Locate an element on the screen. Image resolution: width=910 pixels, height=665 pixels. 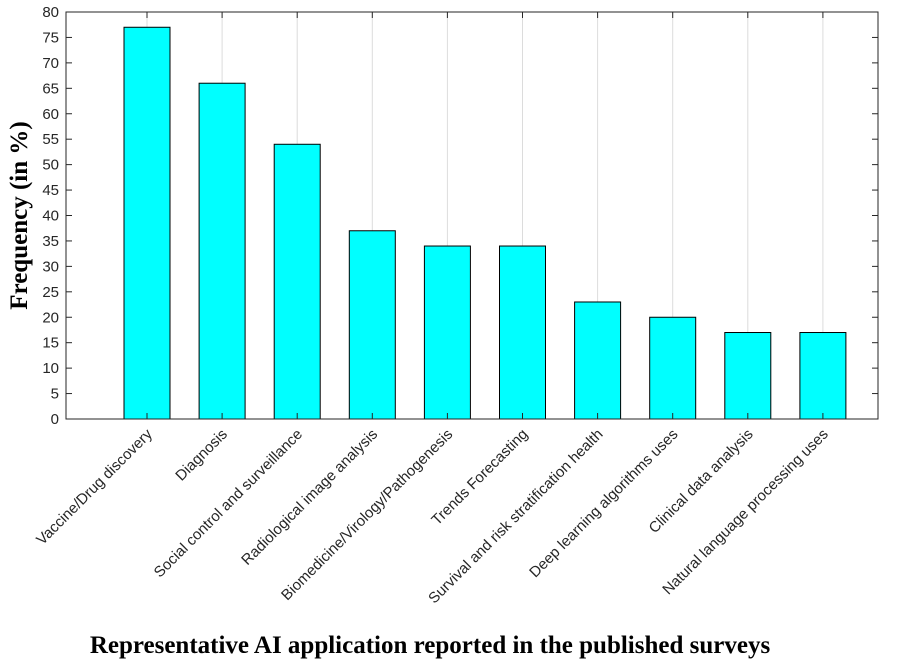
y-tick-label: 55 is located at coordinates (50, 139).